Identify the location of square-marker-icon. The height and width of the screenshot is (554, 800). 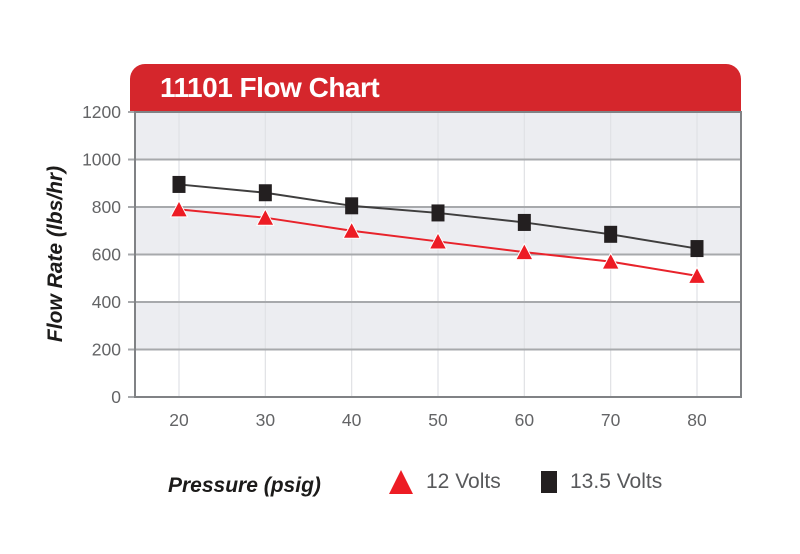
(549, 482).